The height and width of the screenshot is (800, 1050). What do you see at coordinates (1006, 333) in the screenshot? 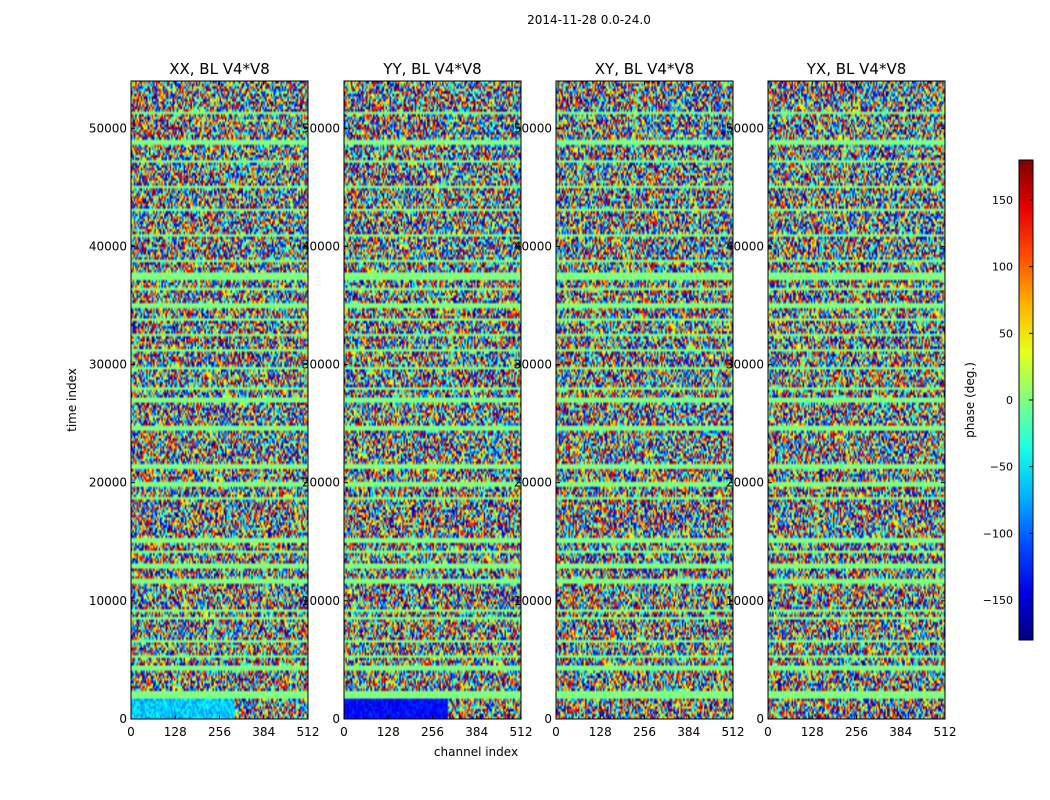
I see `colorbar-tick-label: 50` at bounding box center [1006, 333].